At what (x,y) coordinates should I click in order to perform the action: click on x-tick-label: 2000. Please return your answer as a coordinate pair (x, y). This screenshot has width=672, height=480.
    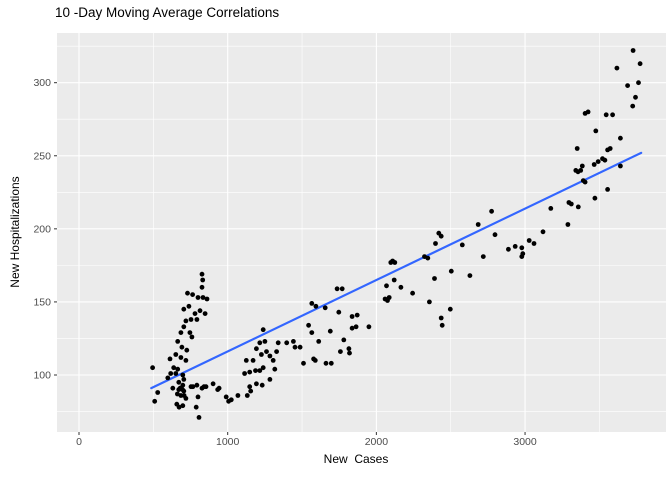
    Looking at the image, I should click on (377, 442).